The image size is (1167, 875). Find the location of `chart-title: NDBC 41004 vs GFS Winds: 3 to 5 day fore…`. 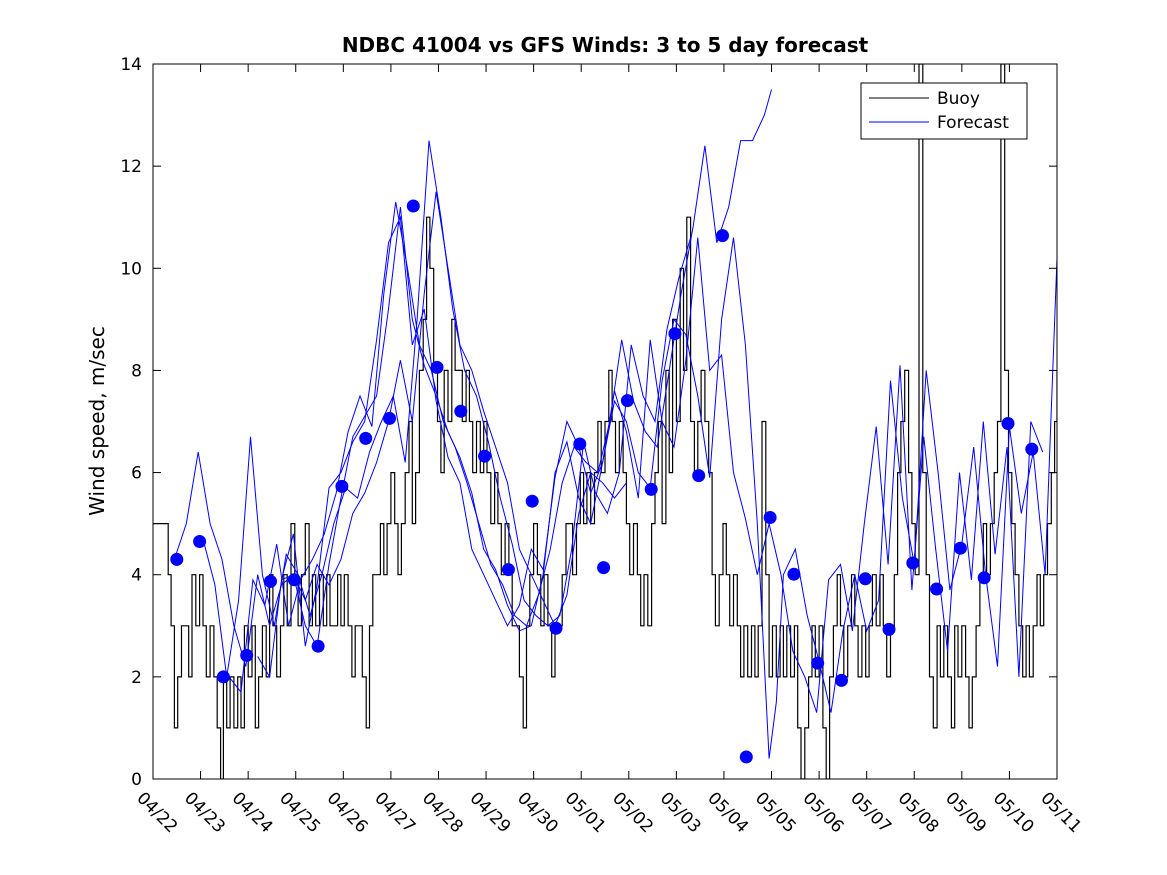

chart-title: NDBC 41004 vs GFS Winds: 3 to 5 day fore… is located at coordinates (605, 45).